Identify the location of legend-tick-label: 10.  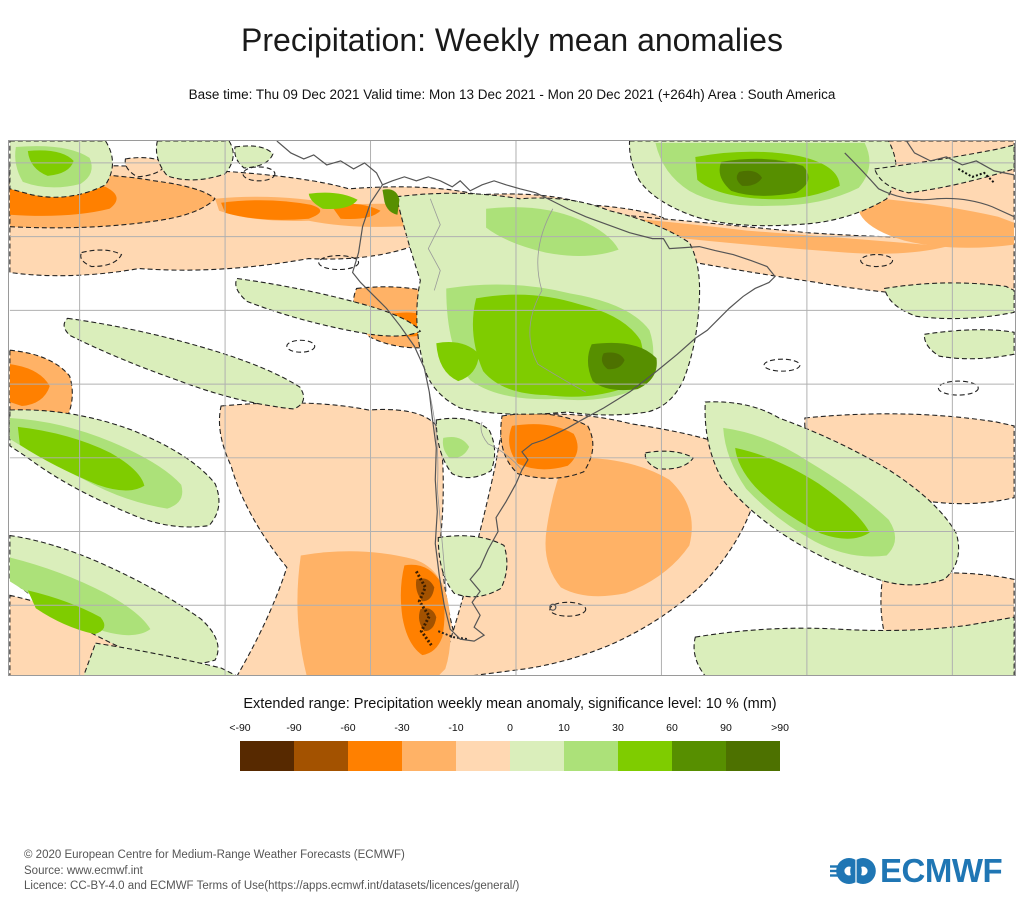
(564, 728).